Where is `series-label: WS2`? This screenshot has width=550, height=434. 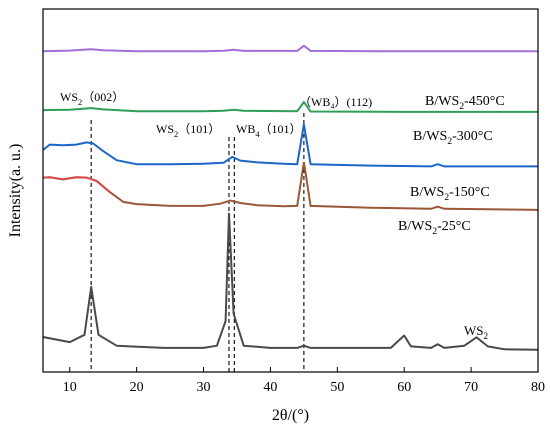 series-label: WS2 is located at coordinates (476, 332).